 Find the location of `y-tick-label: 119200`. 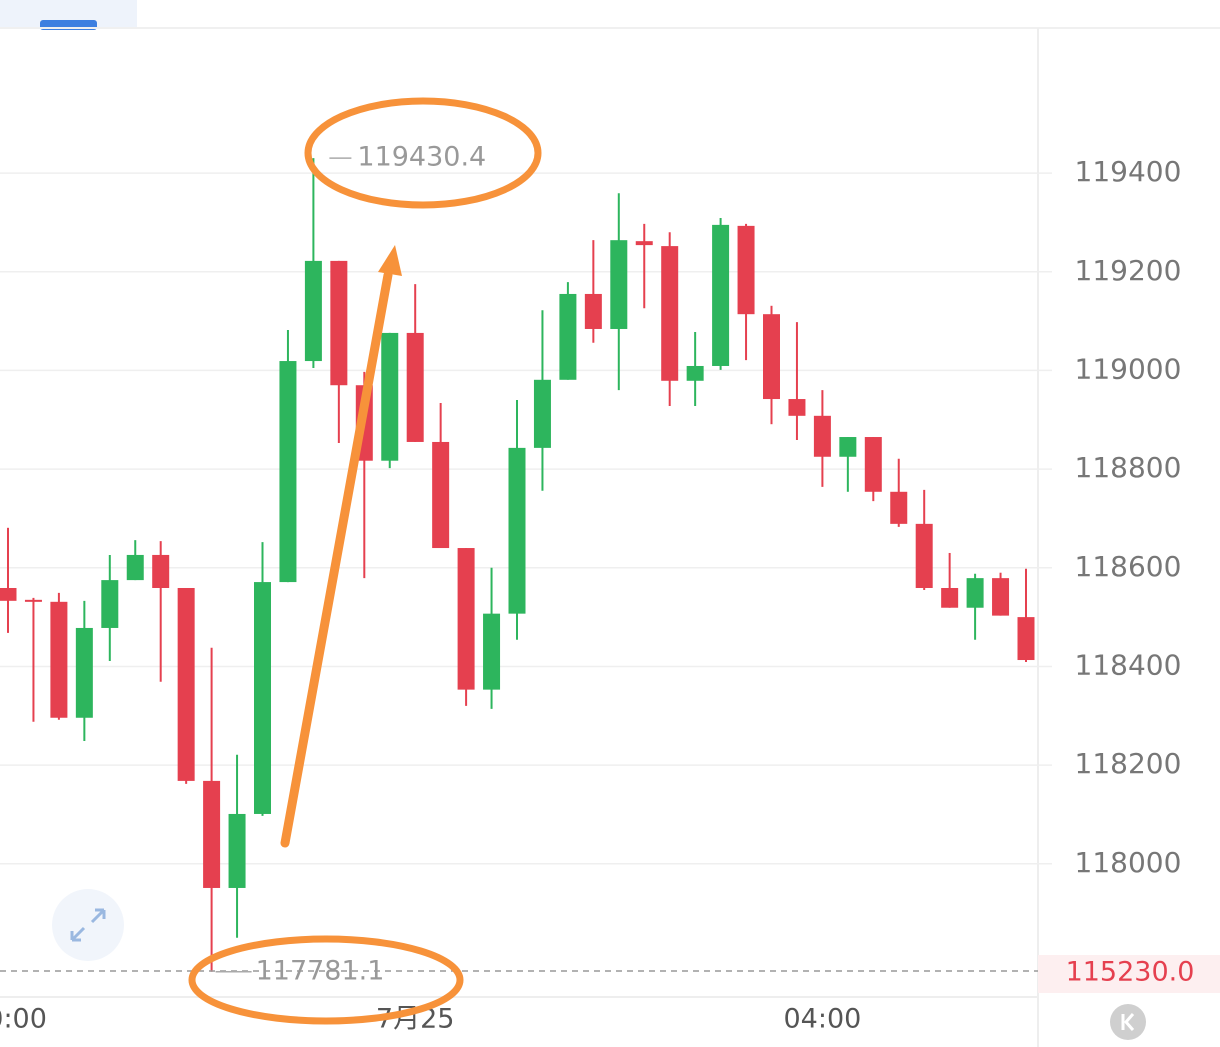

y-tick-label: 119200 is located at coordinates (1128, 270).